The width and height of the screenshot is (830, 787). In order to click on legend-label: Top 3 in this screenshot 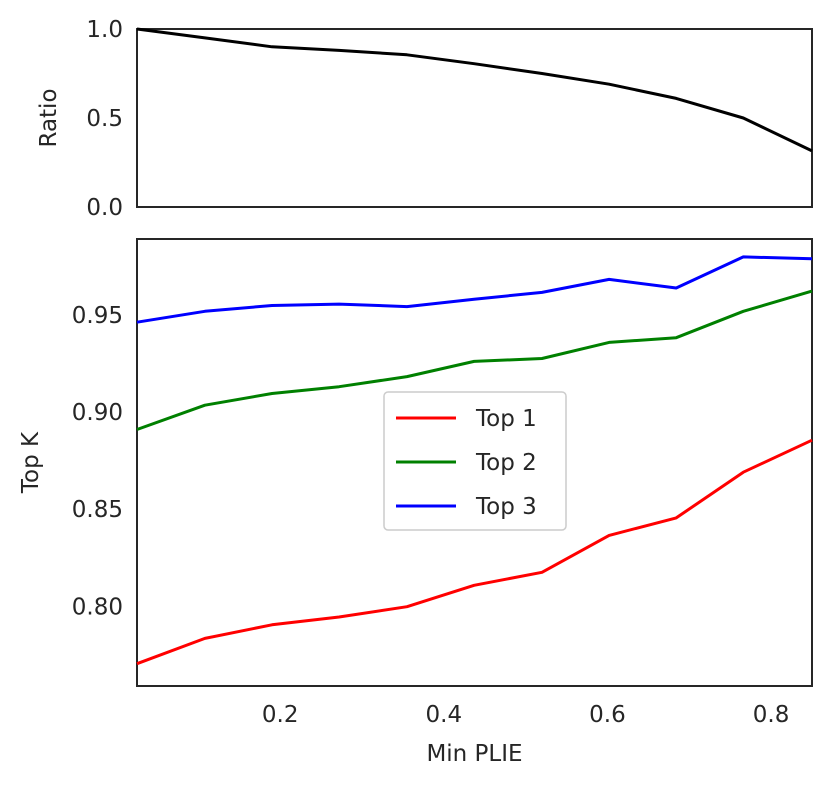, I will do `click(506, 507)`.